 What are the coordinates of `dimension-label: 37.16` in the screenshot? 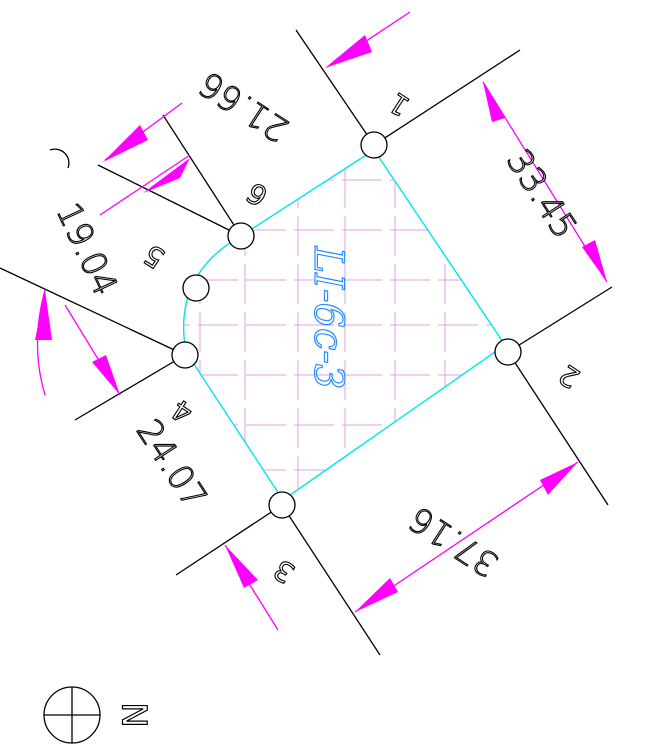 It's located at (453, 541).